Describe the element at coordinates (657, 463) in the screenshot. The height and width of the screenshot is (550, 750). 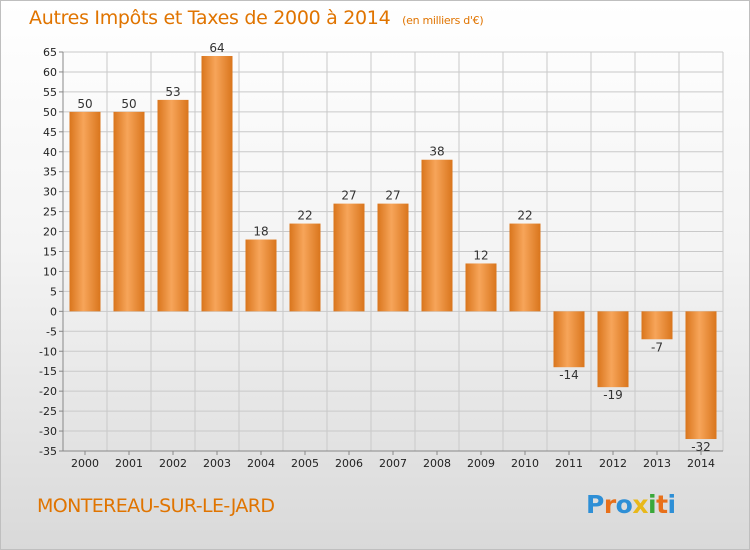
I see `x-tick-label: 2013` at that location.